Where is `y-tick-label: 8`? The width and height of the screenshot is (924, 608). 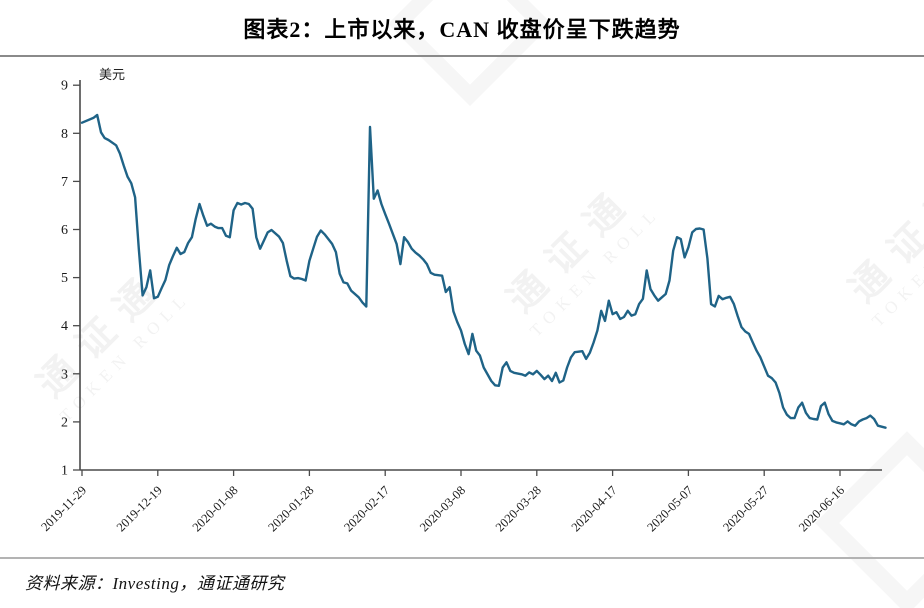 y-tick-label: 8 is located at coordinates (64, 134).